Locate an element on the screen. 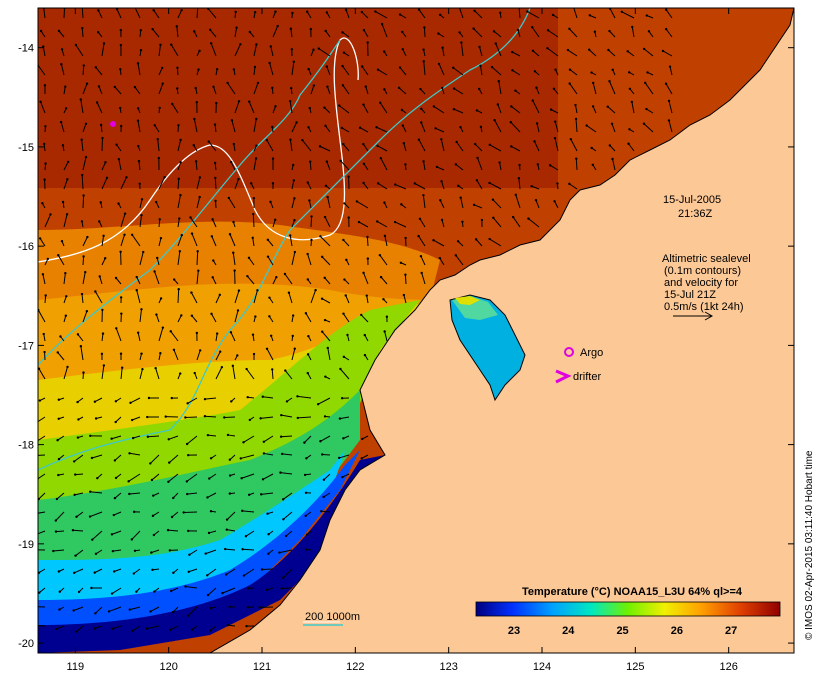 The width and height of the screenshot is (820, 680). x-tick-label: 121 is located at coordinates (262, 667).